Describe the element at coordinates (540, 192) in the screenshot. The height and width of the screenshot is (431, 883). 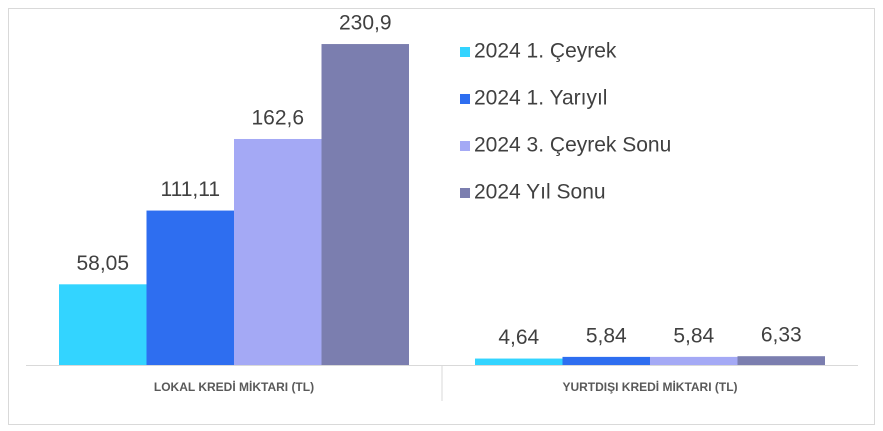
I see `legend-label: 2024 Yıl Sonu` at that location.